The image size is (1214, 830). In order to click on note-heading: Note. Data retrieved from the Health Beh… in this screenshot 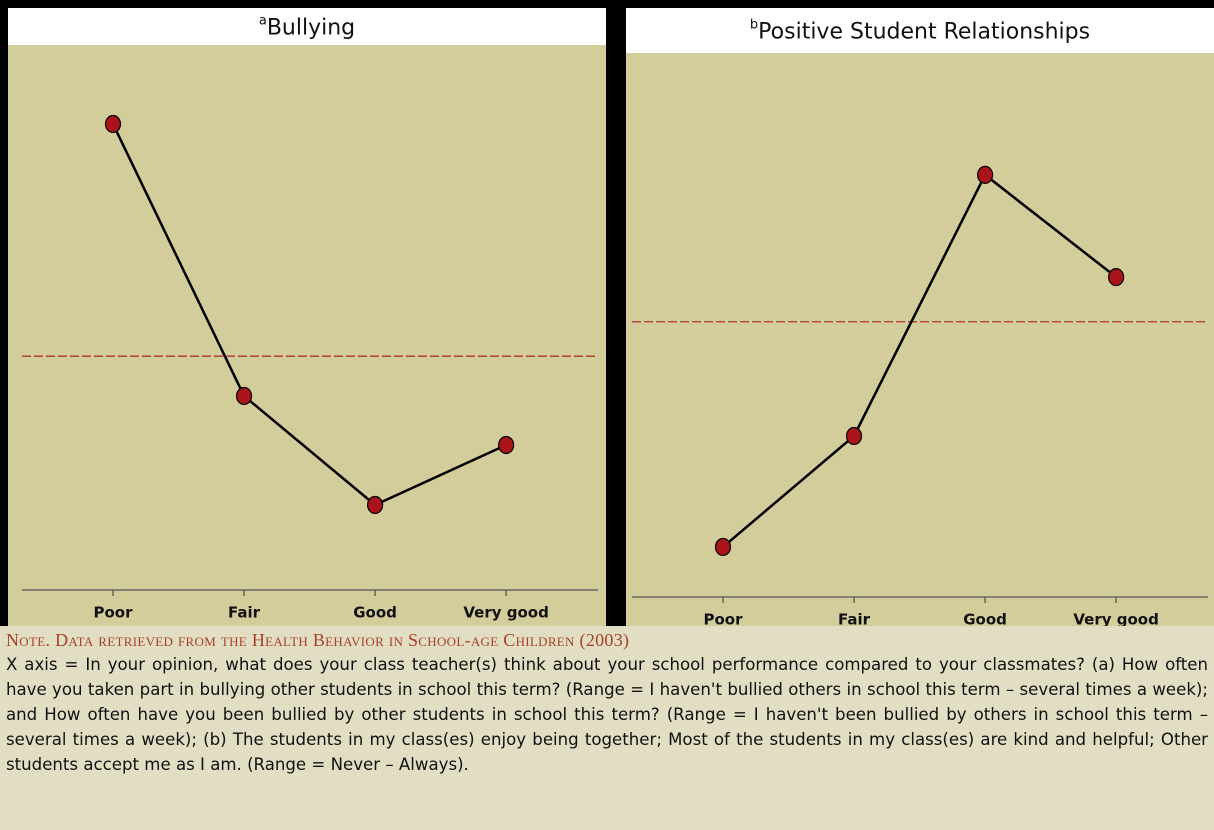, I will do `click(318, 640)`.